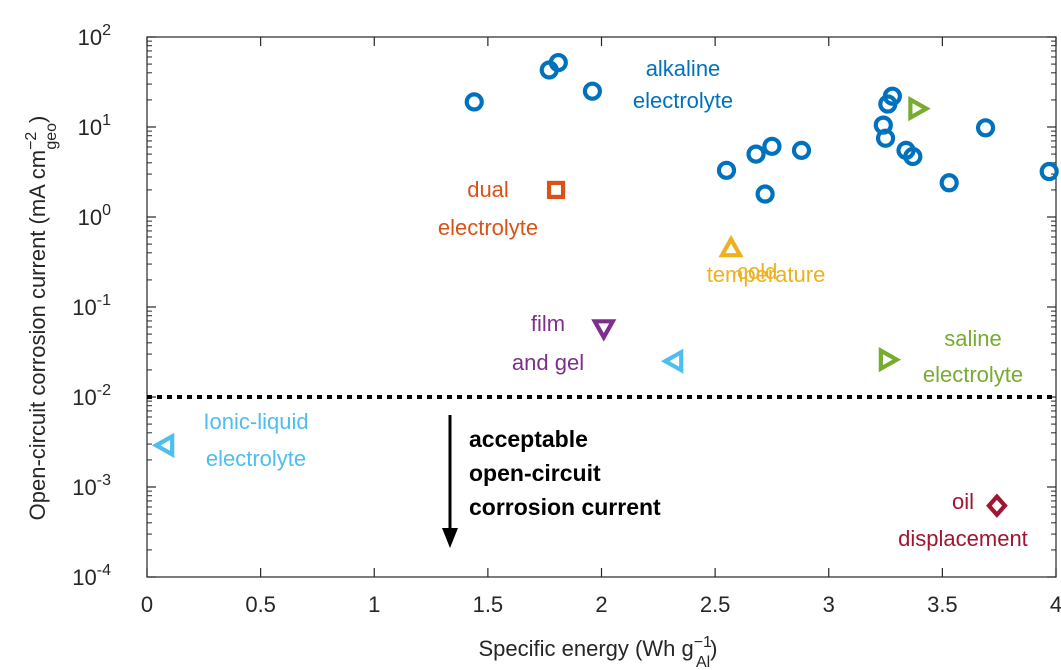 The width and height of the screenshot is (1061, 670). Describe the element at coordinates (528, 439) in the screenshot. I see `annotation-line-1: acceptable` at that location.